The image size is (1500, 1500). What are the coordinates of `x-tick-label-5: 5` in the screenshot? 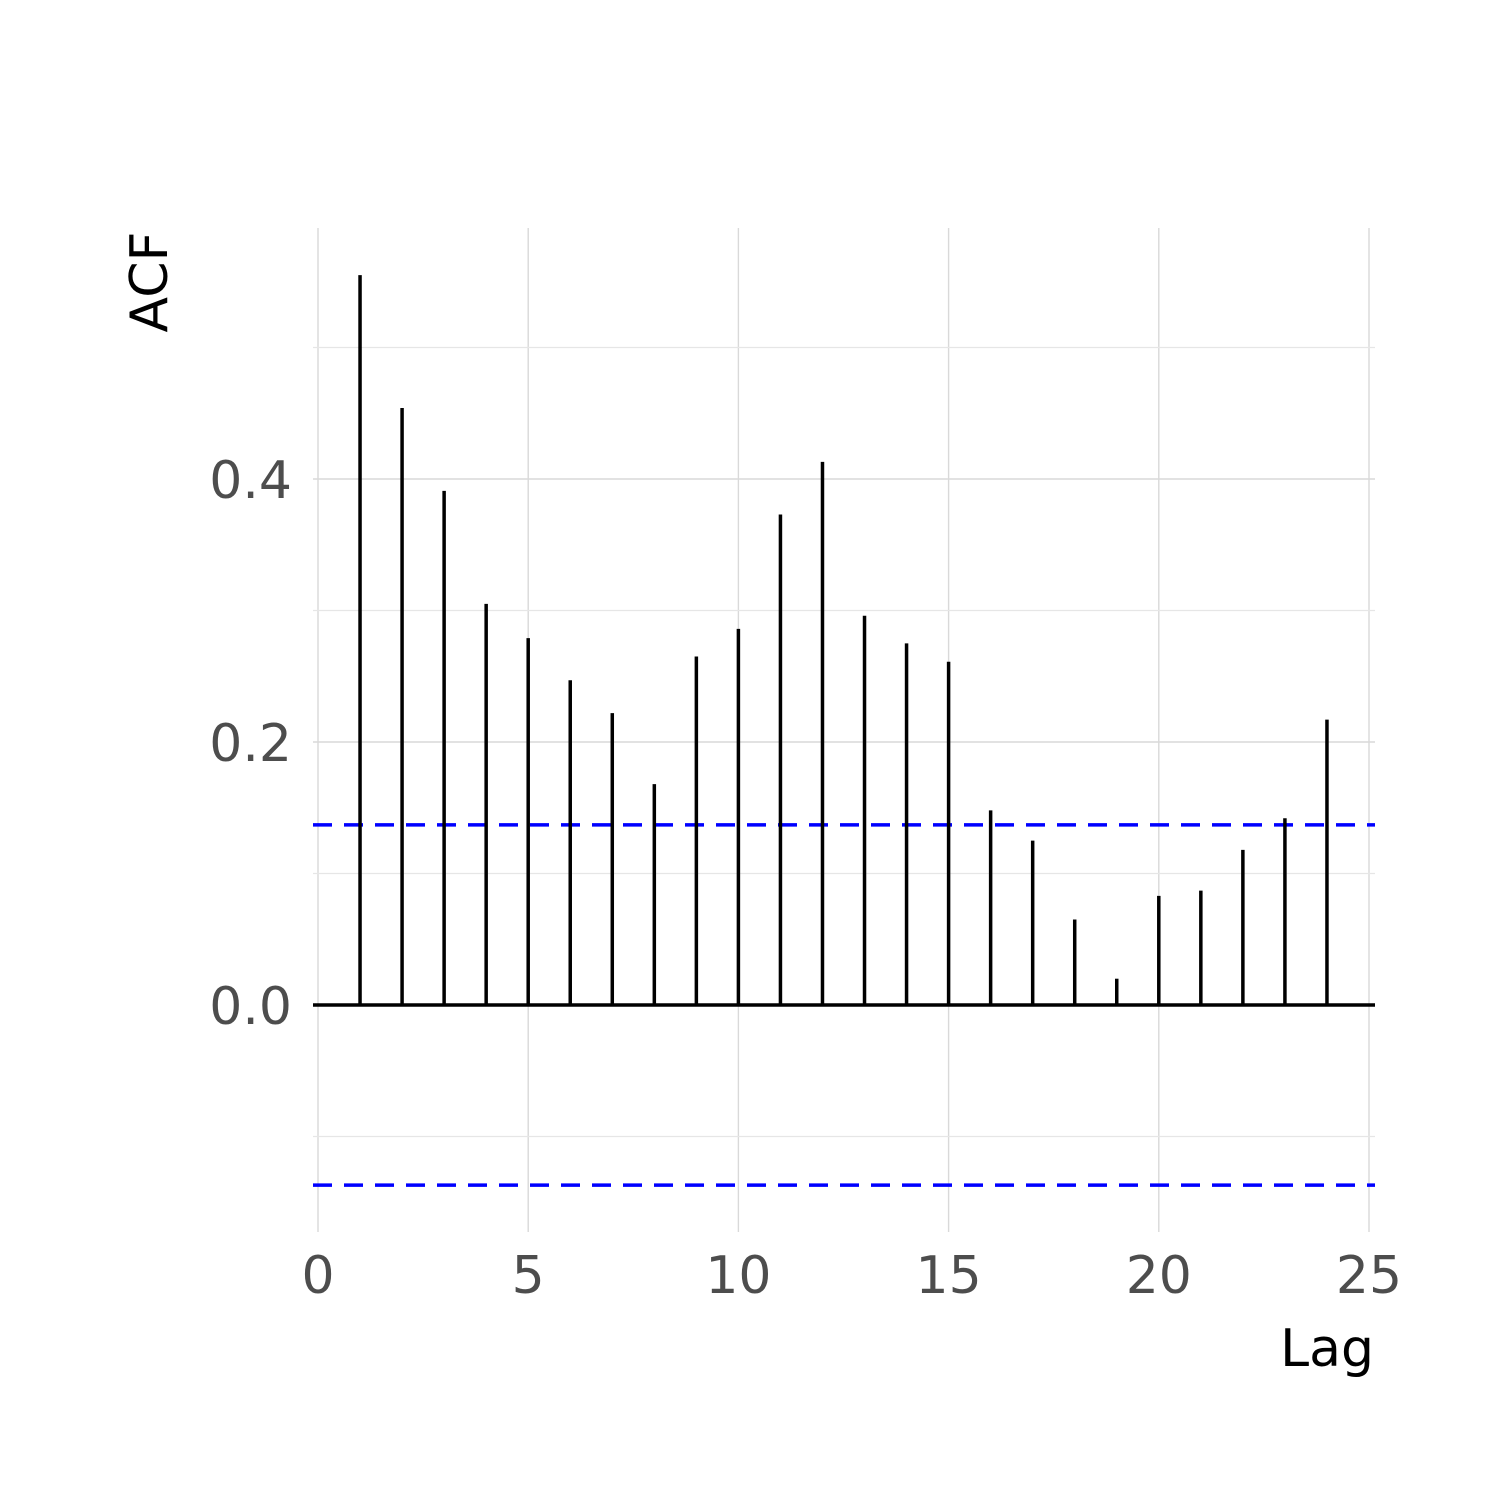 It's located at (528, 1276).